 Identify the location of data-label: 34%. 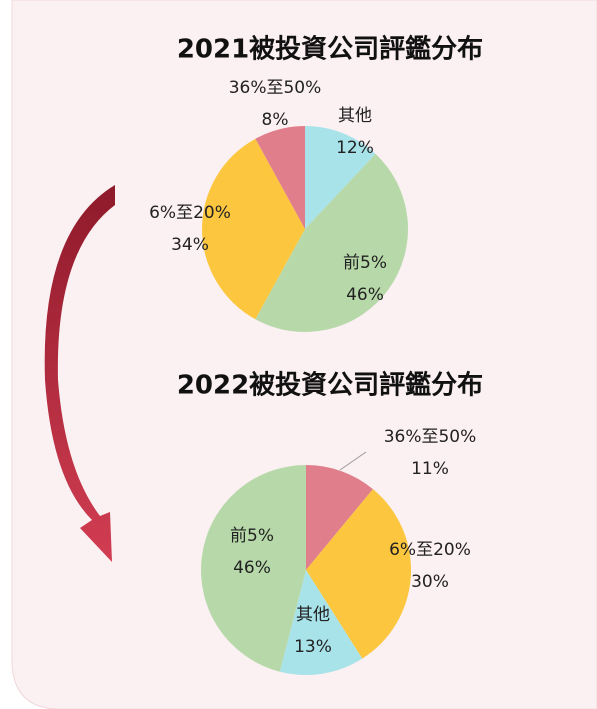
(190, 245).